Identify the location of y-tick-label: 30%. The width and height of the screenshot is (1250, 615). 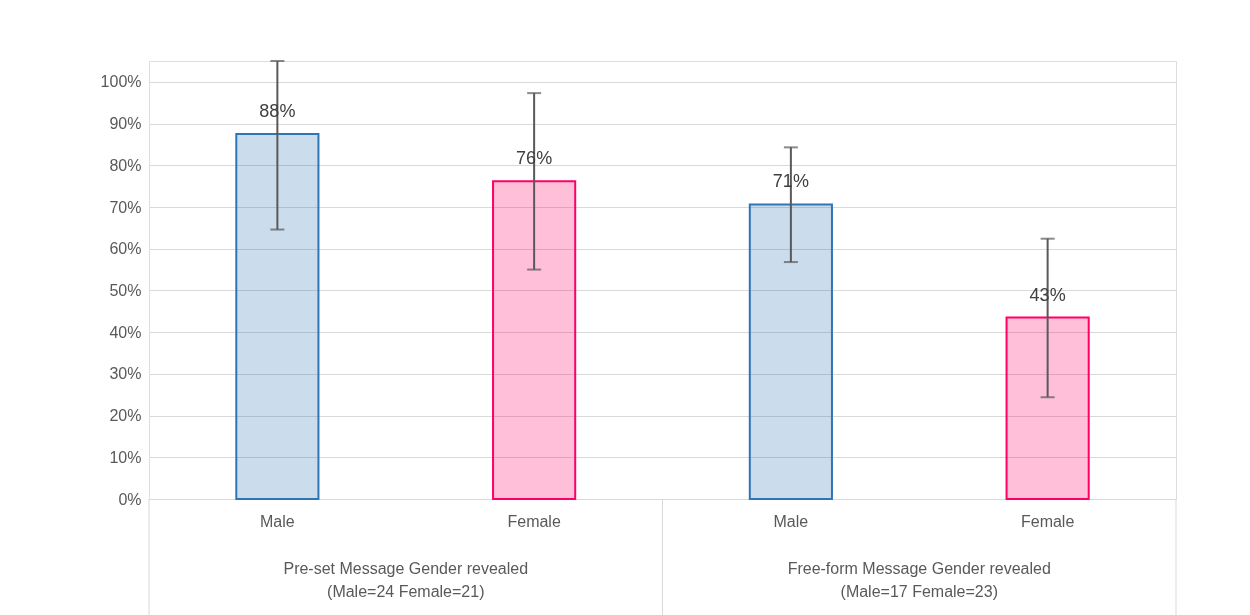
(125, 374).